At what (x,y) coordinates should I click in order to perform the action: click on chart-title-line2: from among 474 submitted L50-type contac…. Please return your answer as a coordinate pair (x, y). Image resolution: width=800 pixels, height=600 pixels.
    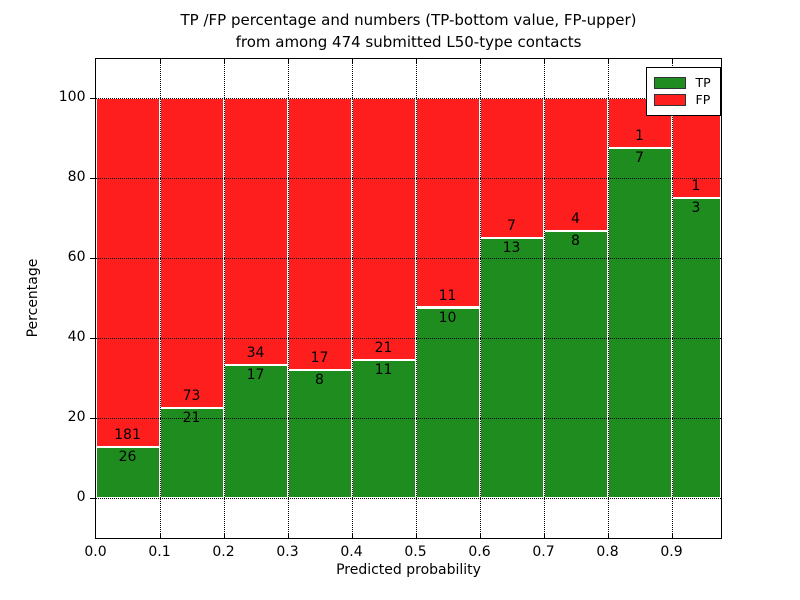
    Looking at the image, I should click on (408, 42).